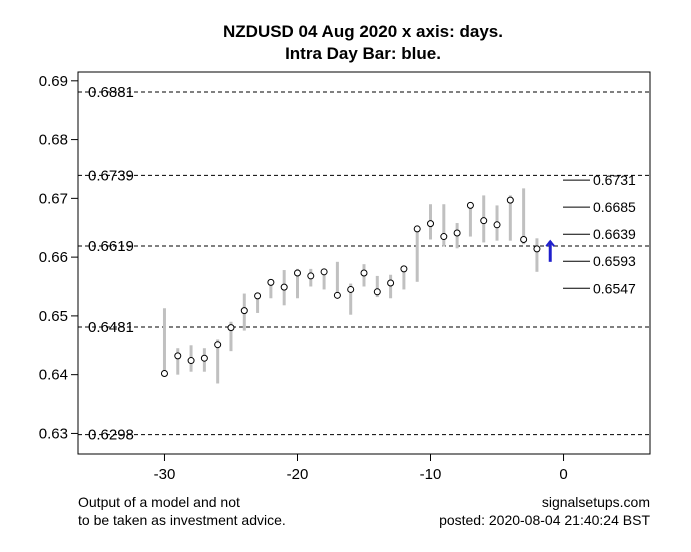  What do you see at coordinates (159, 502) in the screenshot?
I see `disclaimer-line1: Output of a model and not` at bounding box center [159, 502].